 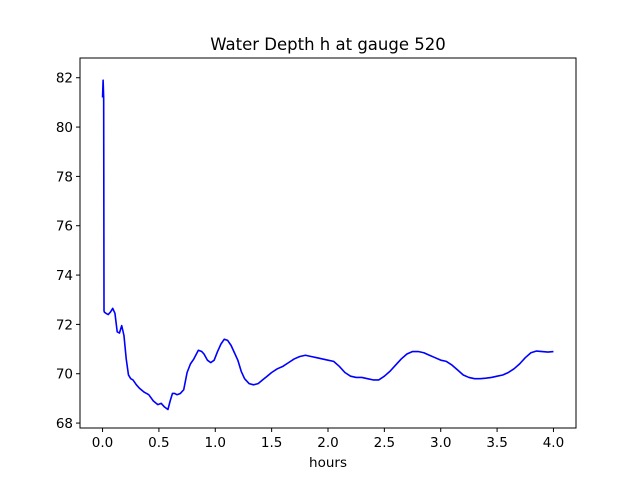 I want to click on x-tick-label: 1.5, so click(x=271, y=443).